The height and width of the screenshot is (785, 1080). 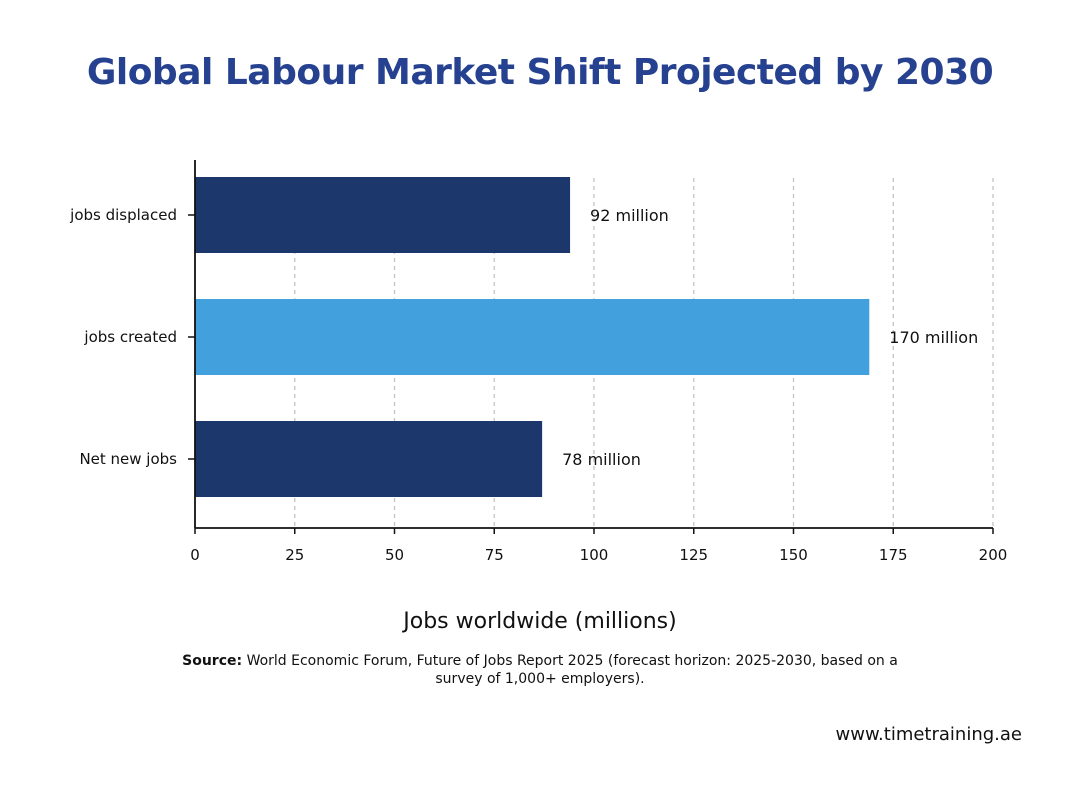 What do you see at coordinates (793, 555) in the screenshot?
I see `x-tick-label-6: 150` at bounding box center [793, 555].